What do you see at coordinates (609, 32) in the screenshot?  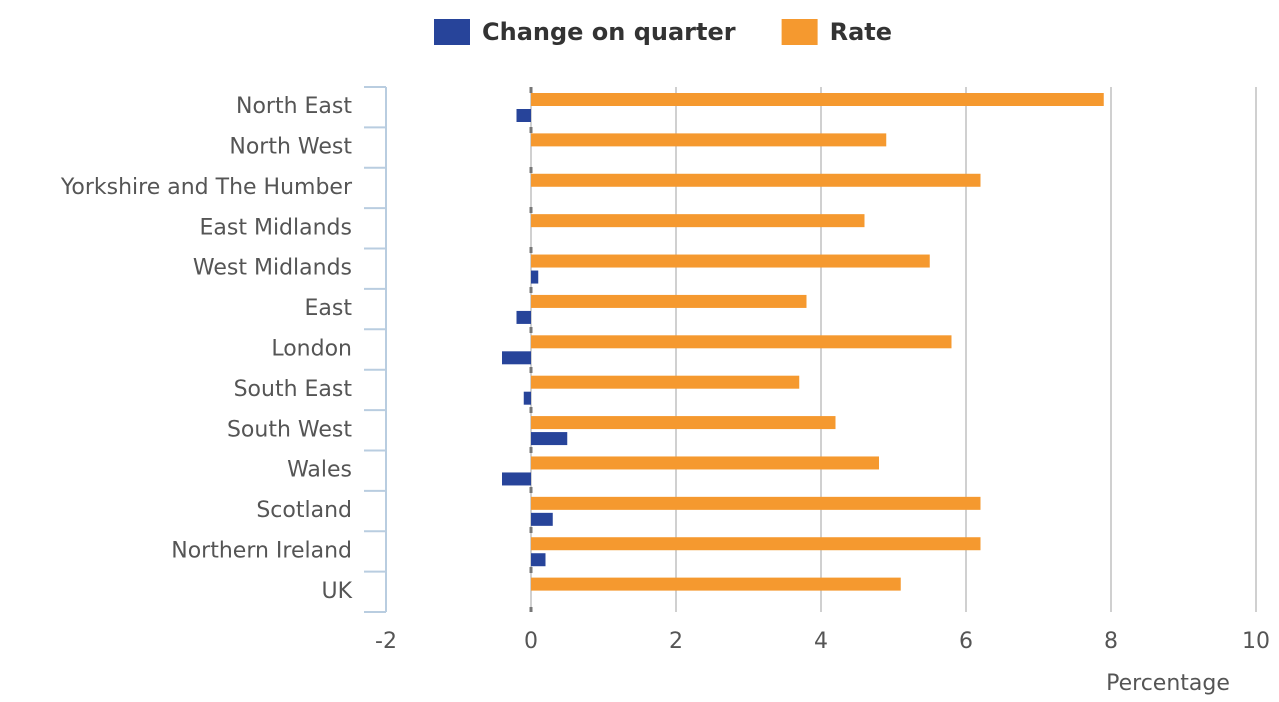 I see `legend-label: Change on quarter` at bounding box center [609, 32].